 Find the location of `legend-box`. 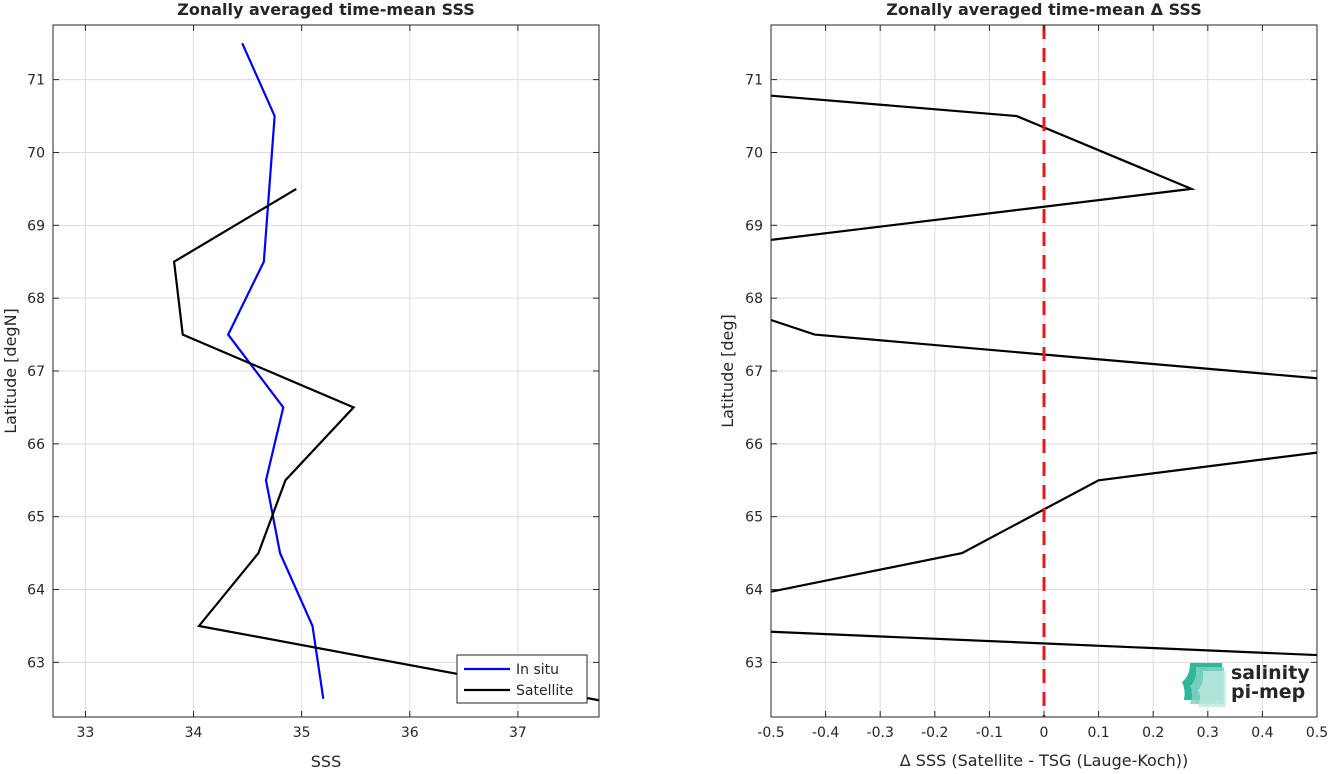

legend-box is located at coordinates (522, 679).